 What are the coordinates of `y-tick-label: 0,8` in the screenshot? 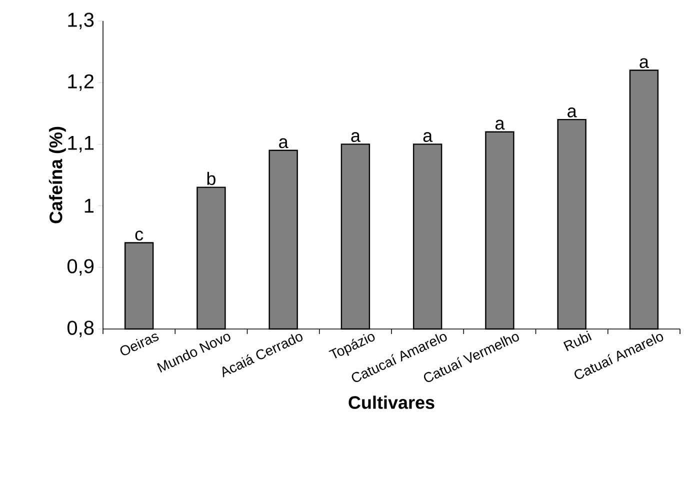 It's located at (80, 329).